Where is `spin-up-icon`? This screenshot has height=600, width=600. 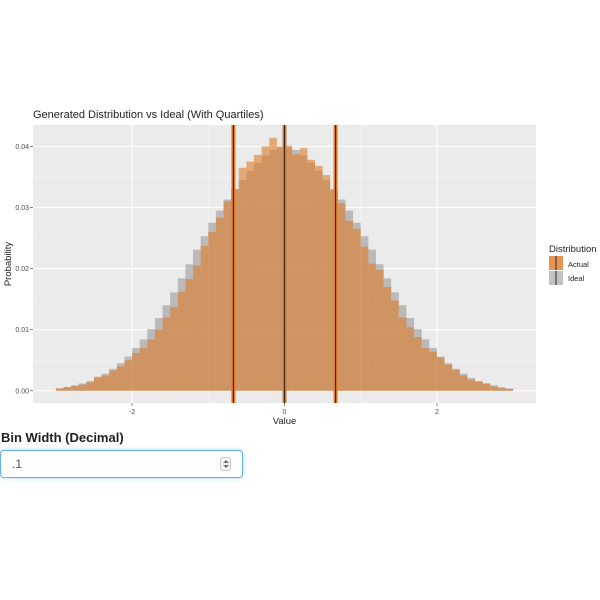 spin-up-icon is located at coordinates (226, 461).